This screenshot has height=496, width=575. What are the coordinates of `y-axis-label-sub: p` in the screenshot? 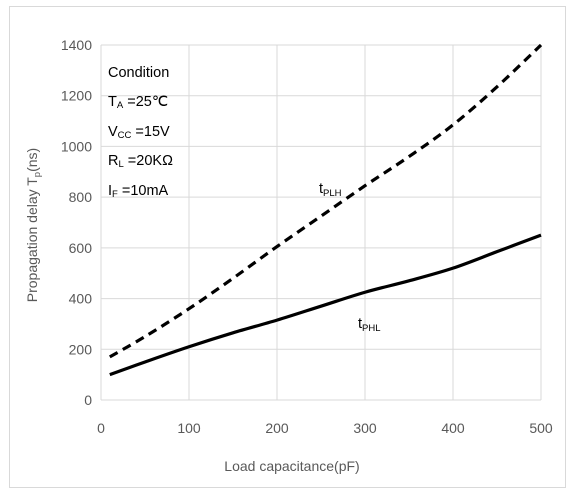 It's located at (37, 174).